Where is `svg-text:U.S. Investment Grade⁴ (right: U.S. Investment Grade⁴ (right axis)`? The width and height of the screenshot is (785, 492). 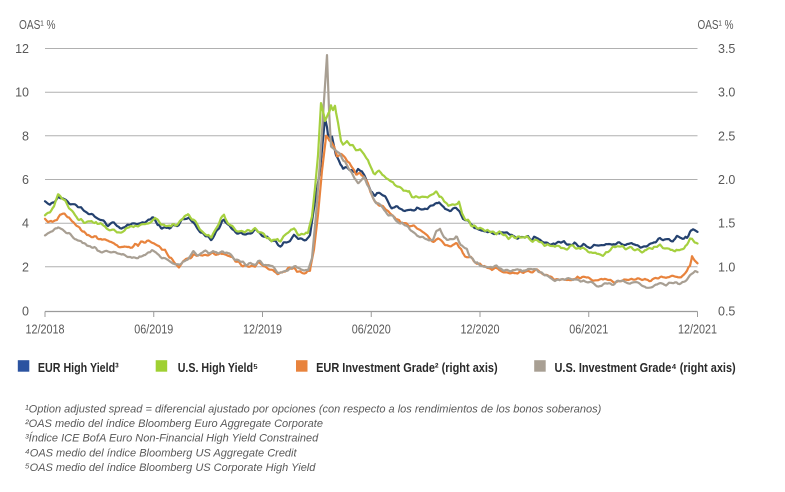 svg-text:U.S. Investment Grade⁴ (right: U.S. Investment Grade⁴ (right axis) is located at coordinates (645, 367).